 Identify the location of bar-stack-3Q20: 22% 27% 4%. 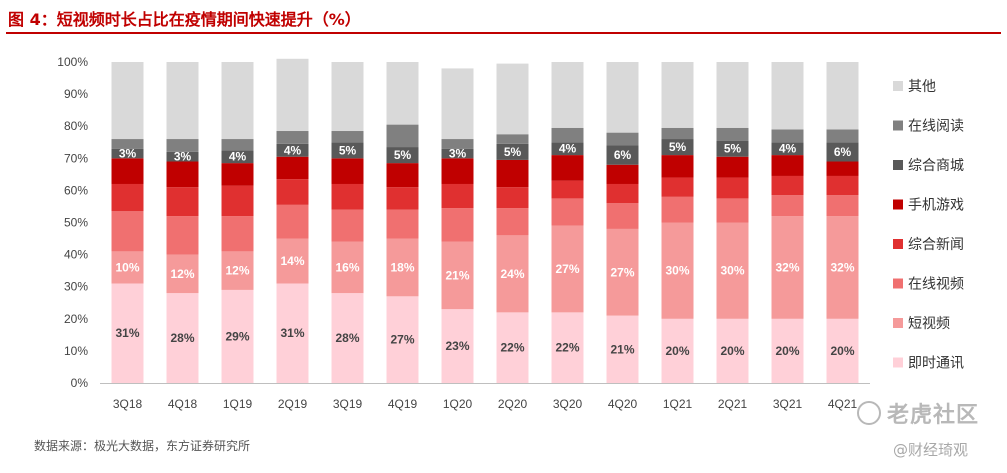
(567, 222).